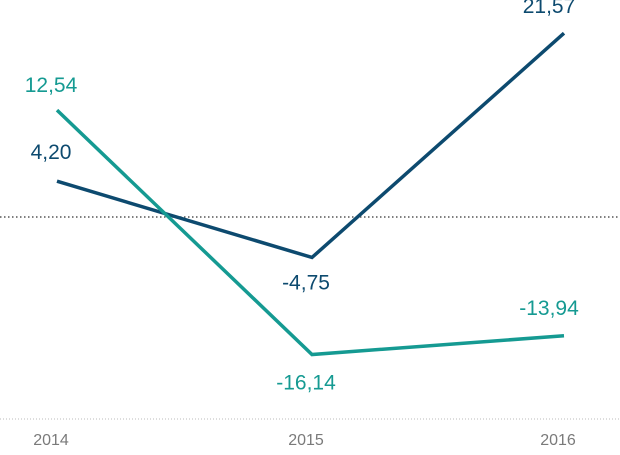 Image resolution: width=620 pixels, height=455 pixels. Describe the element at coordinates (306, 282) in the screenshot. I see `series-1-data-label: -4,75` at that location.